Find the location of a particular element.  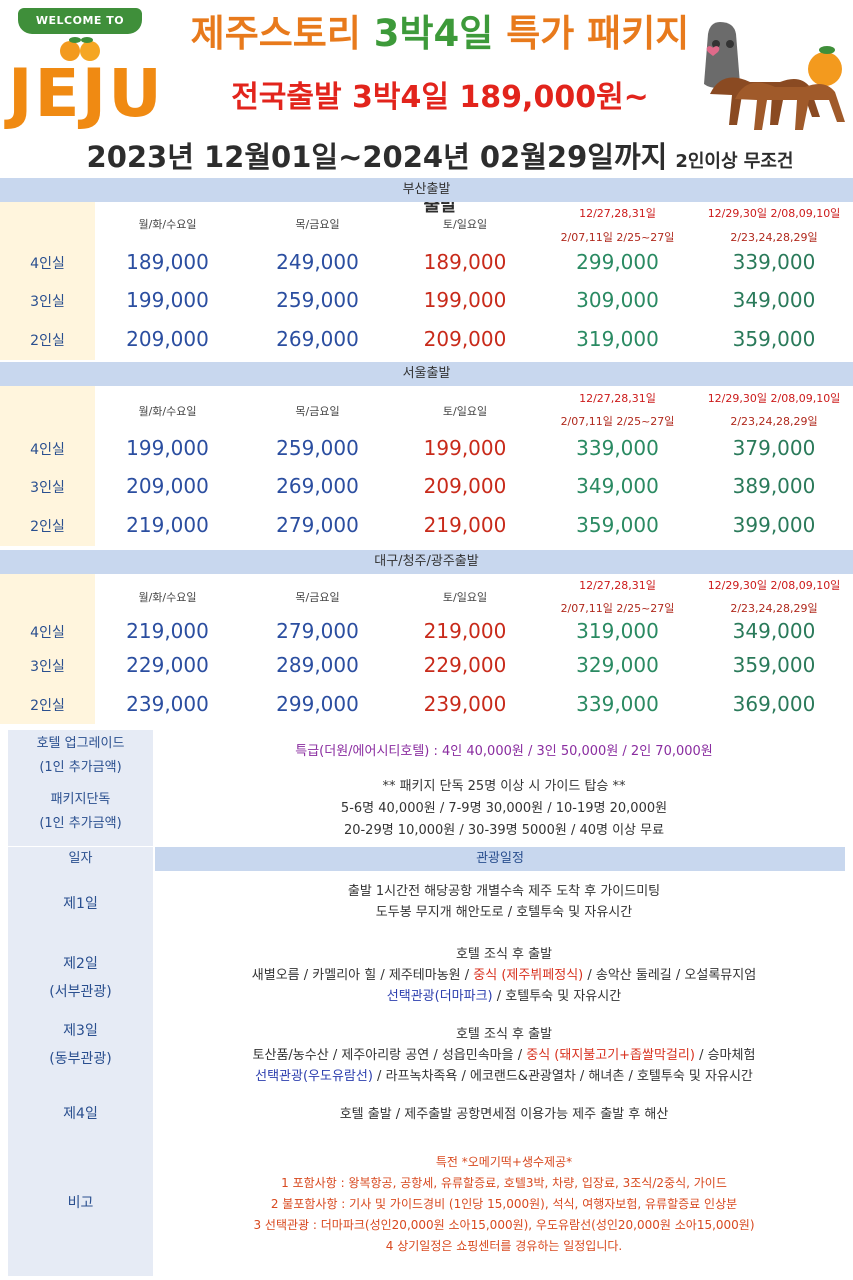

mascot-illustration is located at coordinates (774, 76).